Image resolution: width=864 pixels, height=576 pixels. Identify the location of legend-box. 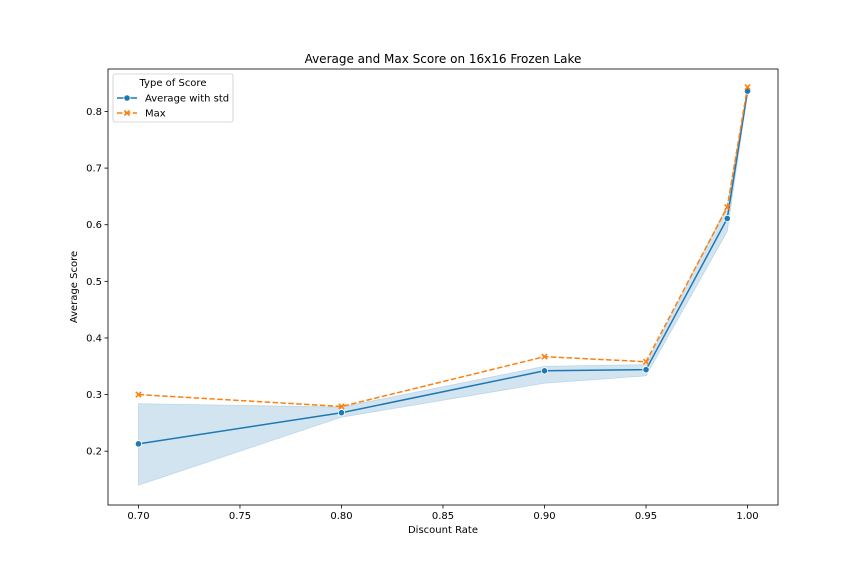
(173, 98).